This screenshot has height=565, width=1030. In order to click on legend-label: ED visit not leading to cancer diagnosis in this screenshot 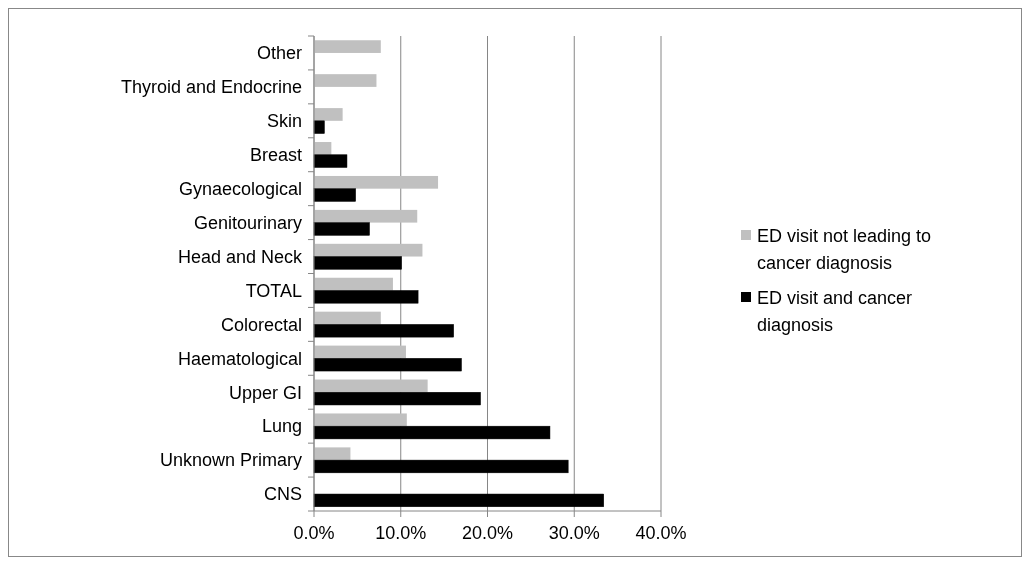, I will do `click(844, 250)`.